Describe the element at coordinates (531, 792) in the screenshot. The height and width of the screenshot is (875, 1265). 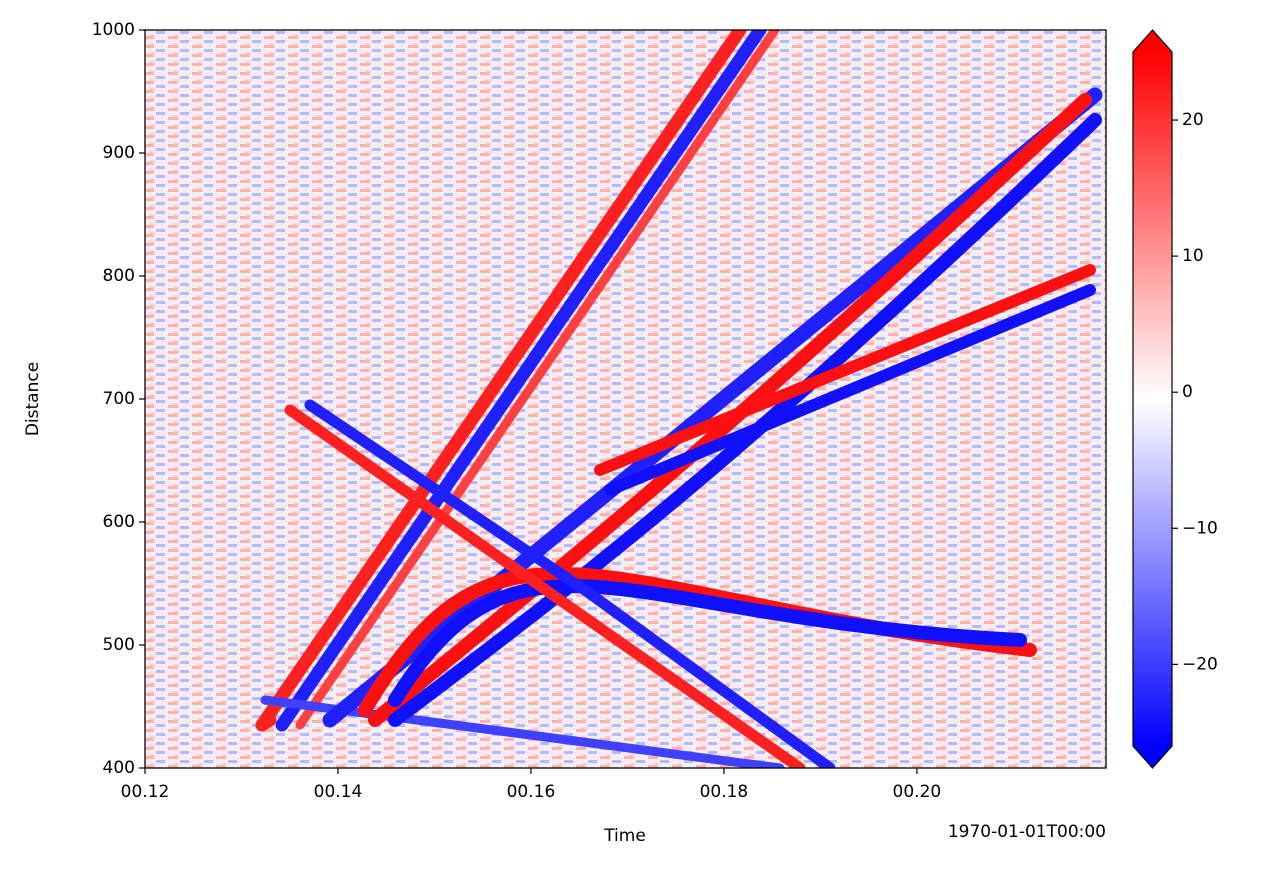
I see `x-tick-label: 00.16` at that location.